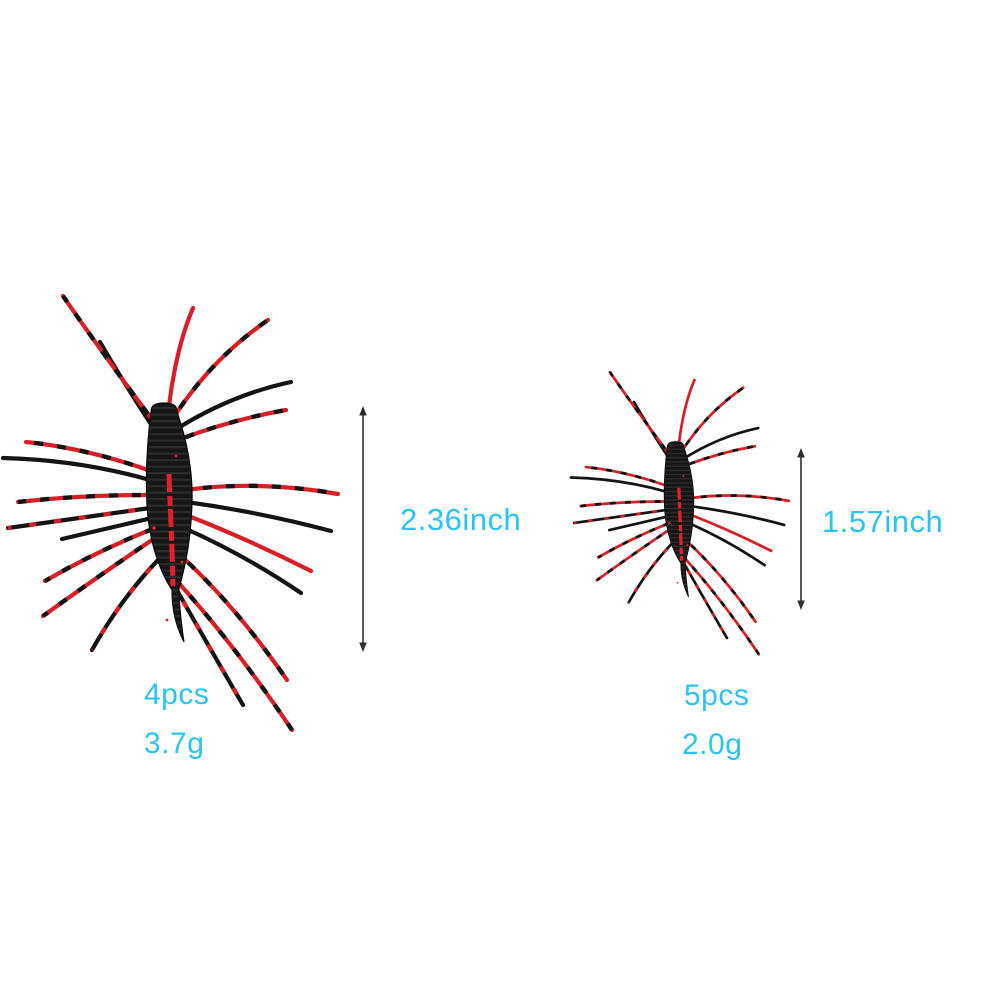 This screenshot has height=1000, width=1000. I want to click on pieces-label-large: 4pcs, so click(177, 694).